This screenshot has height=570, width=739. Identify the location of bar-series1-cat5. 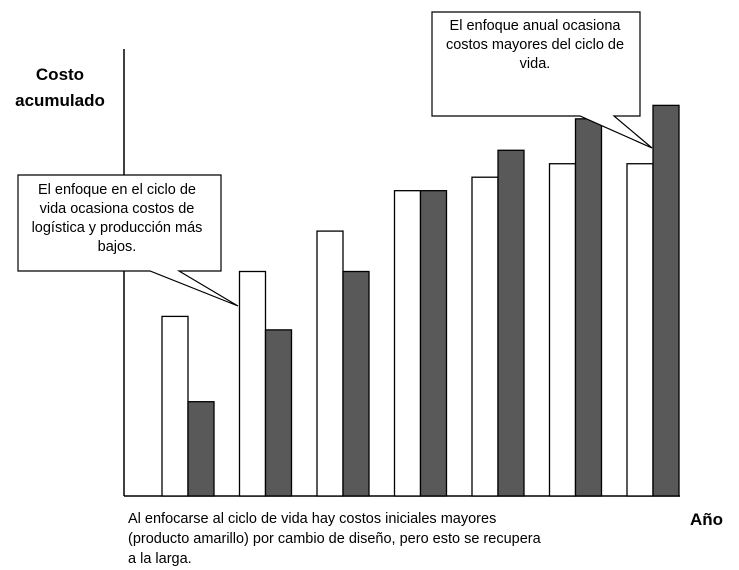
(485, 336).